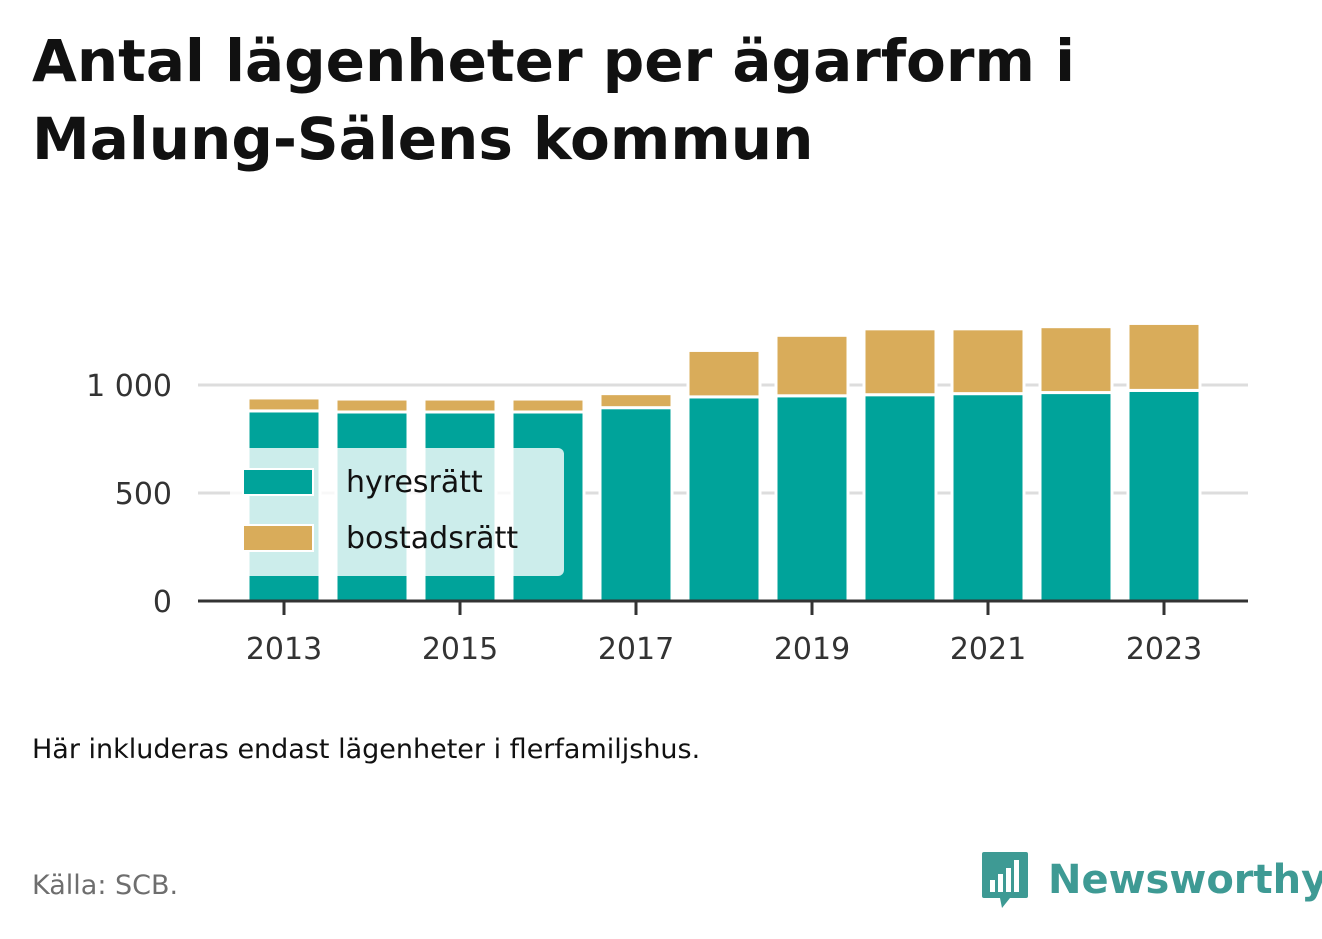 Image resolution: width=1322 pixels, height=939 pixels. I want to click on x-tick-label: 2023, so click(1164, 649).